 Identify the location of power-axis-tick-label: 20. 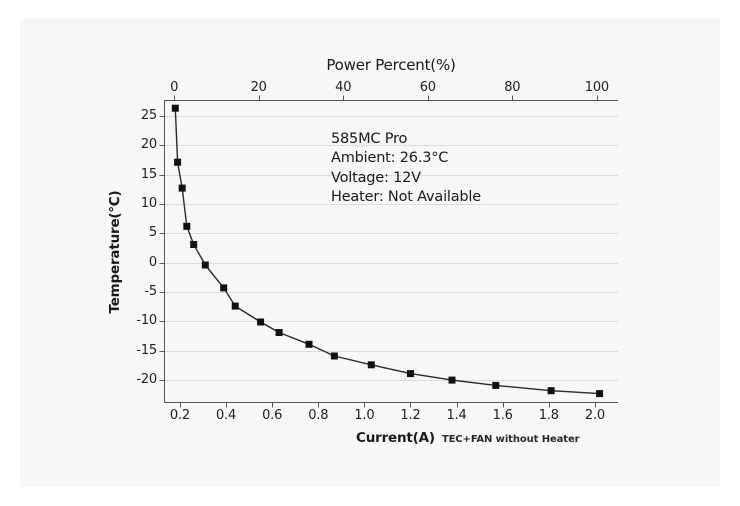
(258, 87).